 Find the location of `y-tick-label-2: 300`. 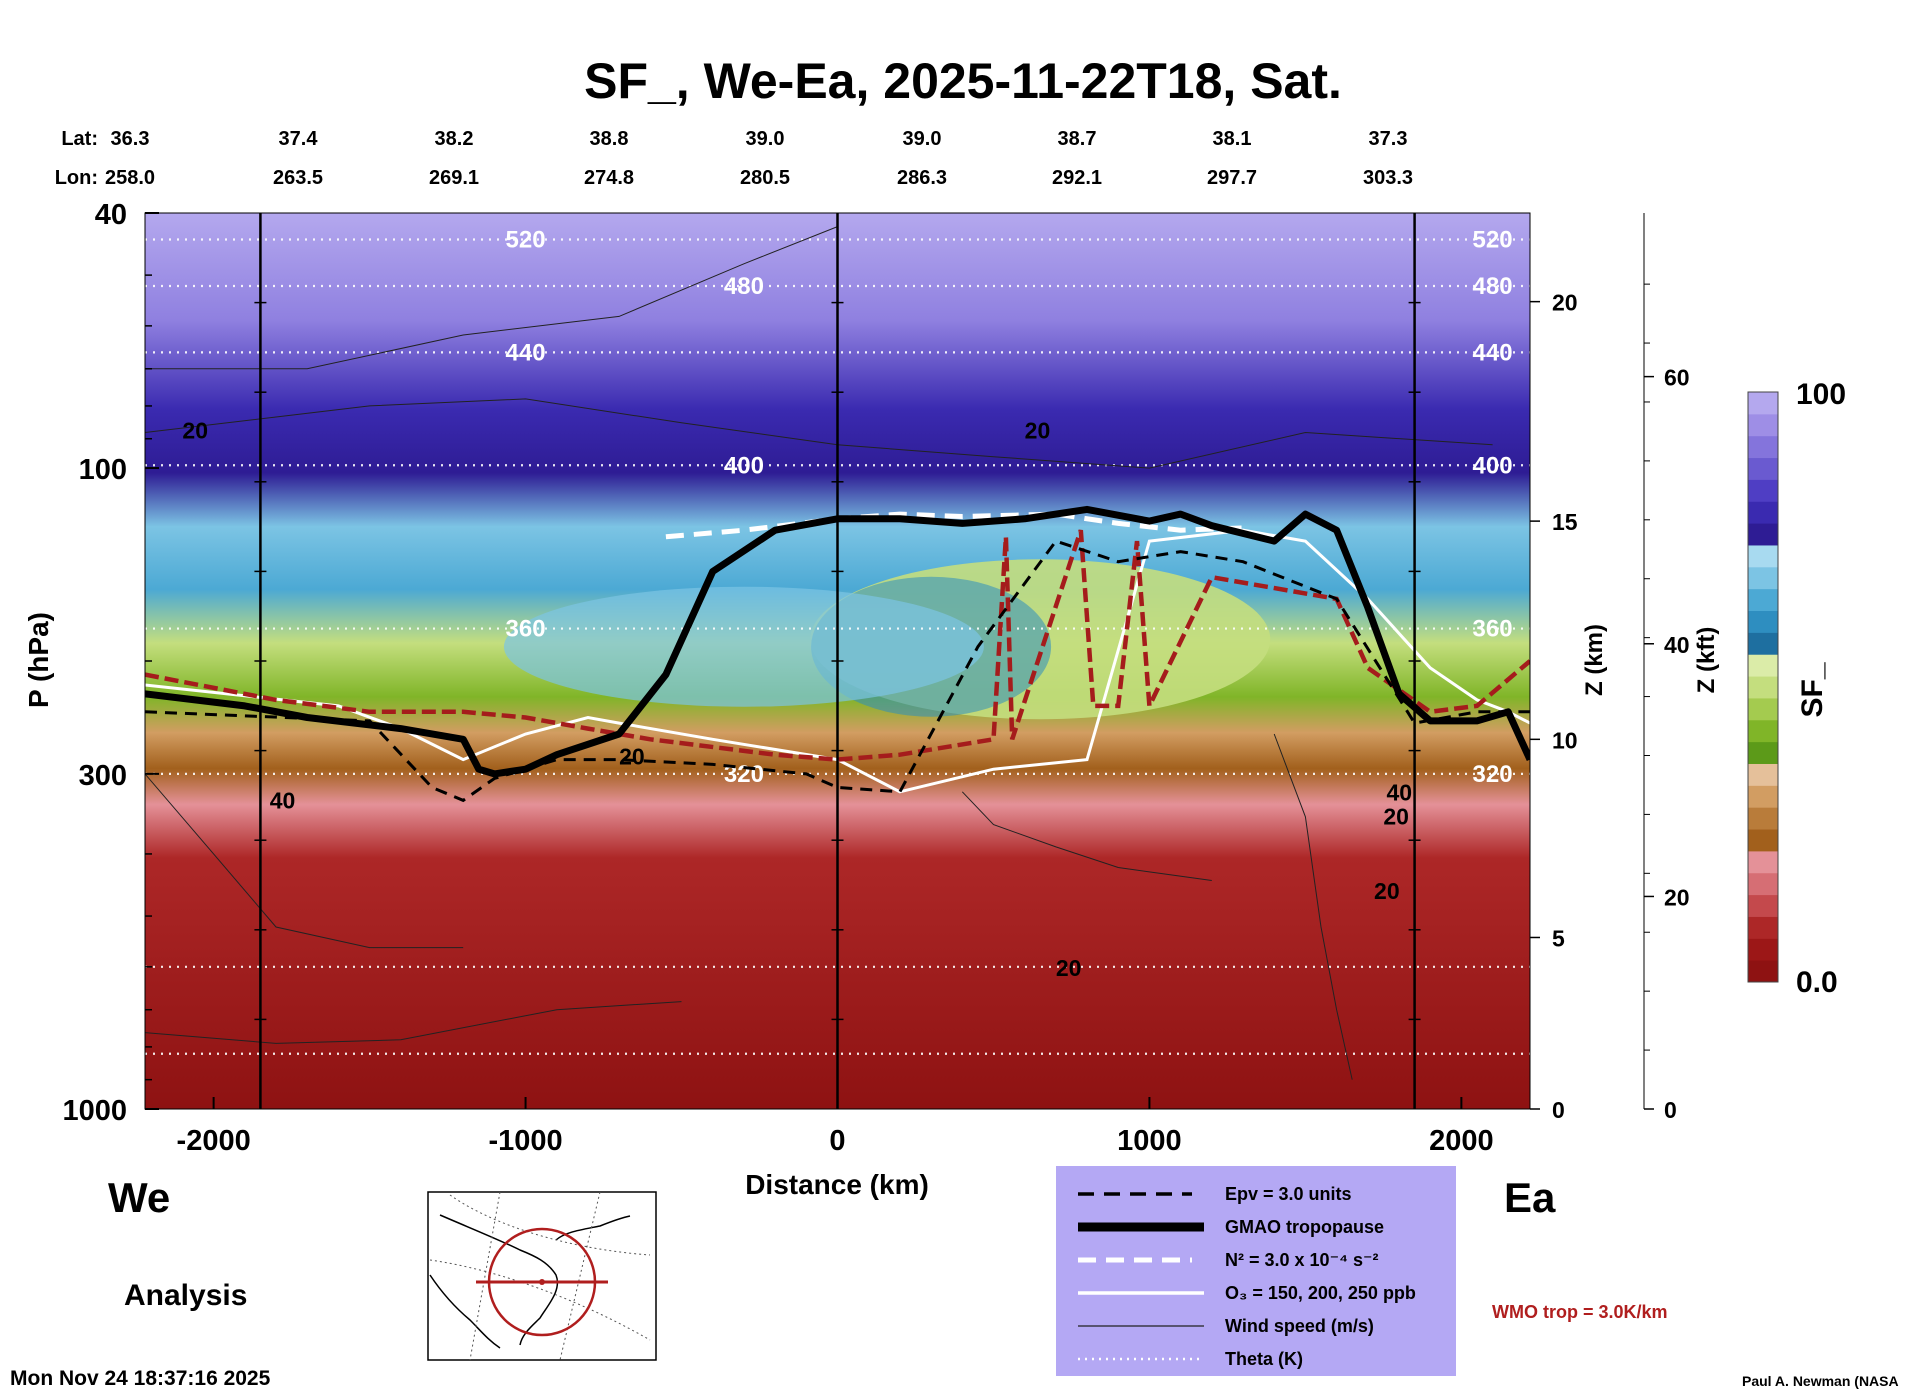

y-tick-label-2: 300 is located at coordinates (103, 776).